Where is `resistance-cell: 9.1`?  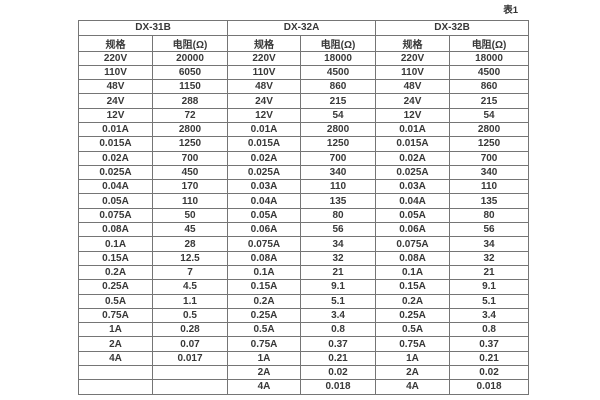
resistance-cell: 9.1 is located at coordinates (338, 287).